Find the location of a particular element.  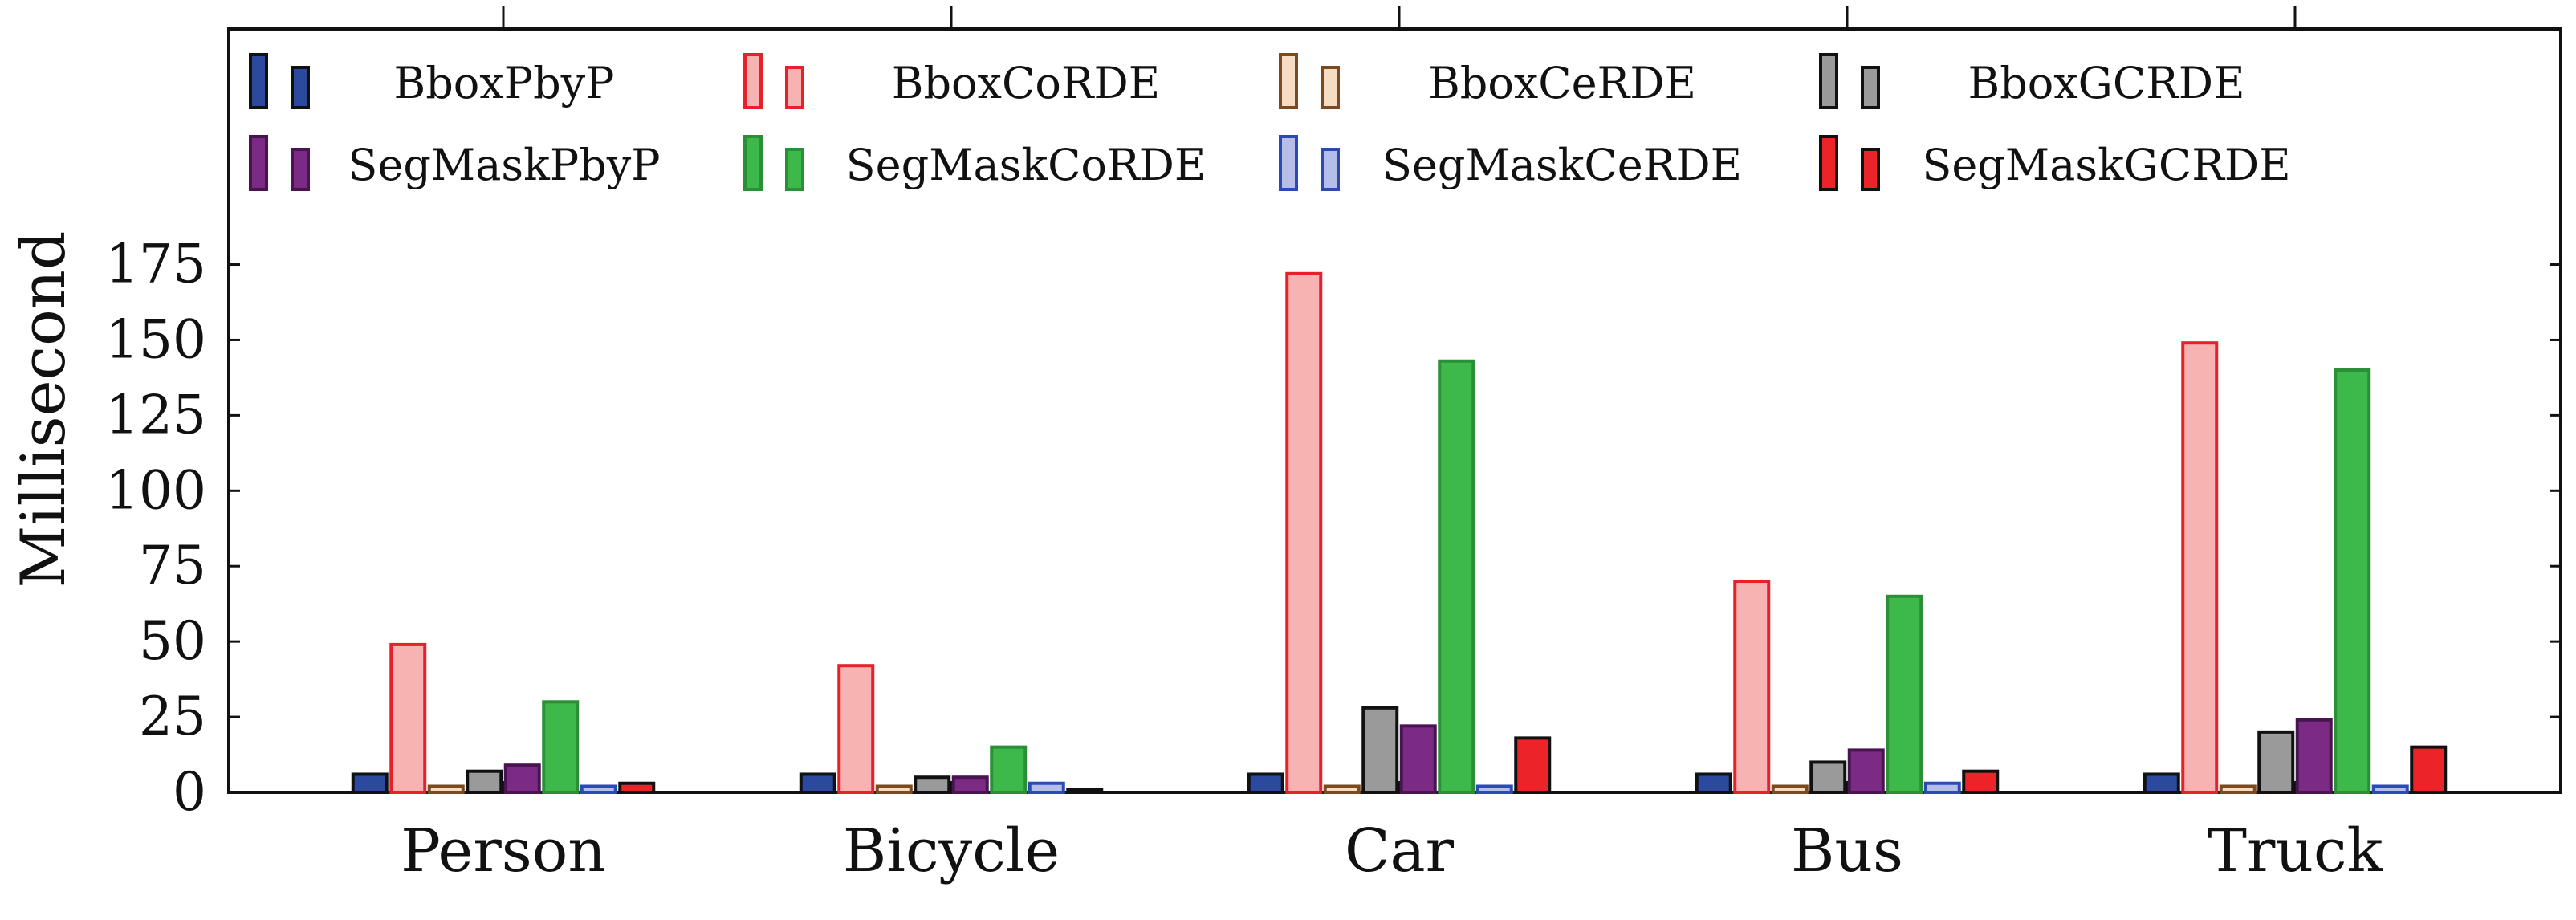

bar-segmaskpbyp-car is located at coordinates (1418, 759).